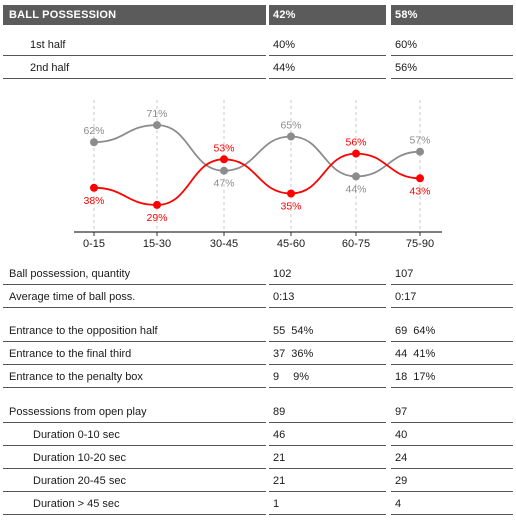  I want to click on row-label-duration-0-10: Duration 0-10 sec, so click(134, 435).